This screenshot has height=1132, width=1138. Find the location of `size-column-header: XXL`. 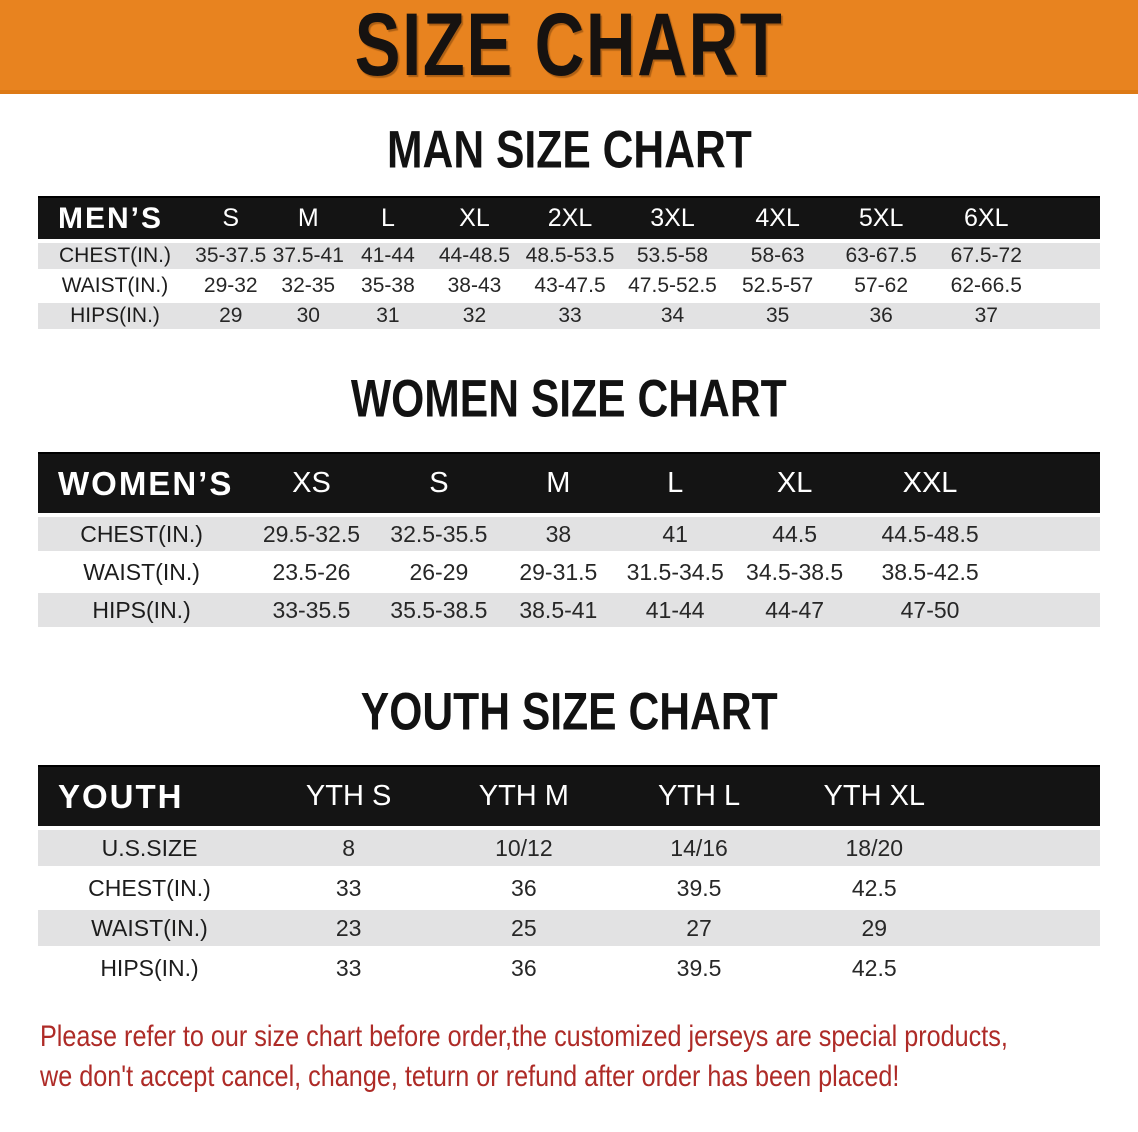

size-column-header: XXL is located at coordinates (930, 484).